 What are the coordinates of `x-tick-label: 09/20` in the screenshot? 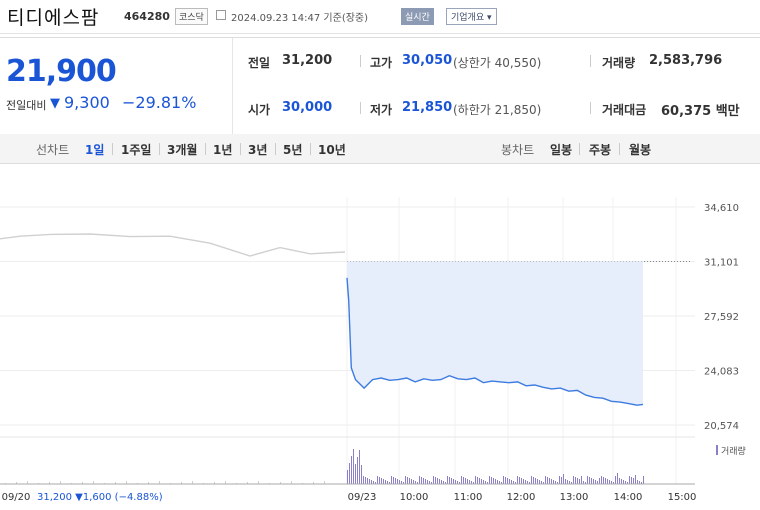 It's located at (16, 497).